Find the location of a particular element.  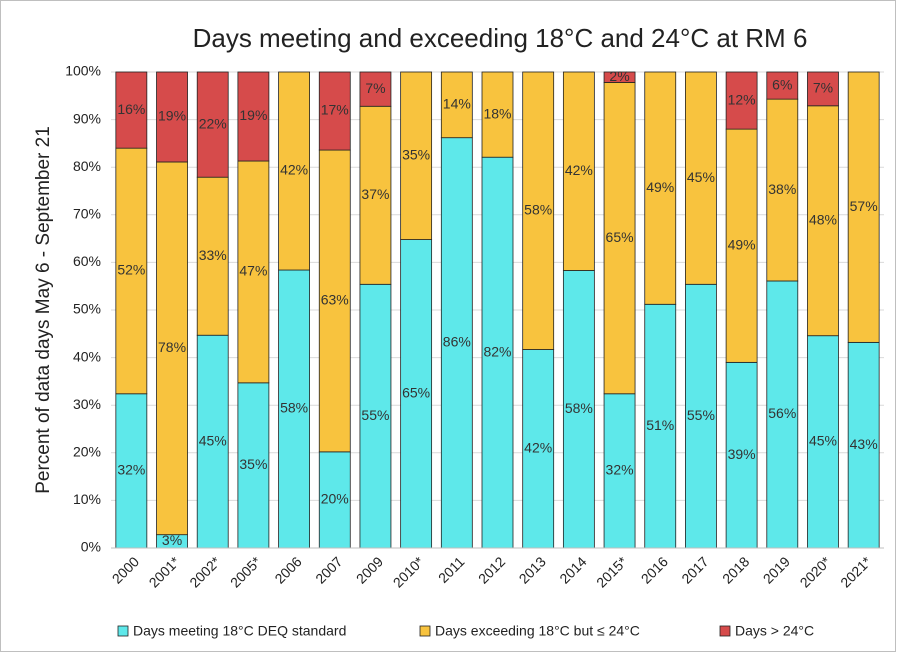

data-label: 43% is located at coordinates (864, 444).